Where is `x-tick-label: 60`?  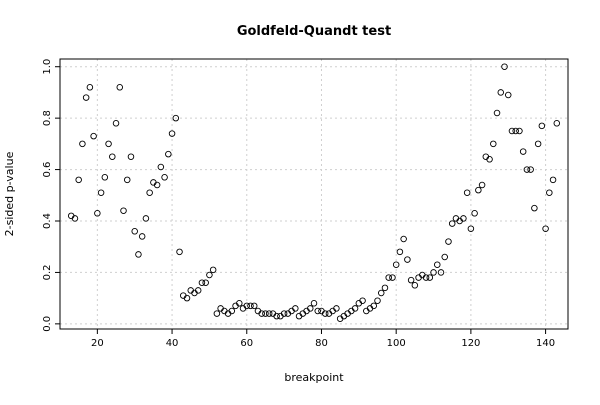
x-tick-label: 60 is located at coordinates (246, 343).